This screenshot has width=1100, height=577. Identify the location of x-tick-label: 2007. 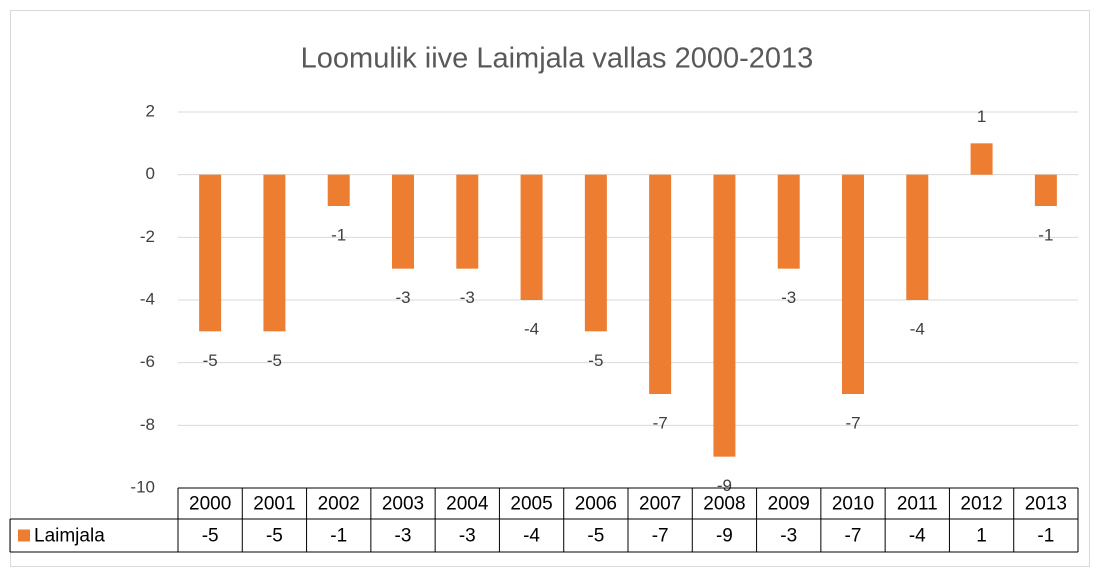
(660, 504).